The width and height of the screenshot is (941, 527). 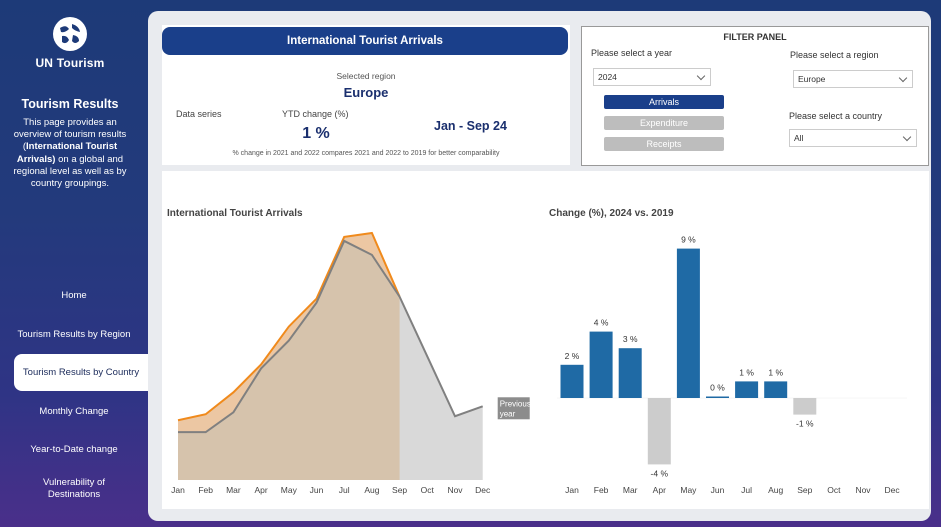 What do you see at coordinates (317, 490) in the screenshot?
I see `area-x-tick: Jun` at bounding box center [317, 490].